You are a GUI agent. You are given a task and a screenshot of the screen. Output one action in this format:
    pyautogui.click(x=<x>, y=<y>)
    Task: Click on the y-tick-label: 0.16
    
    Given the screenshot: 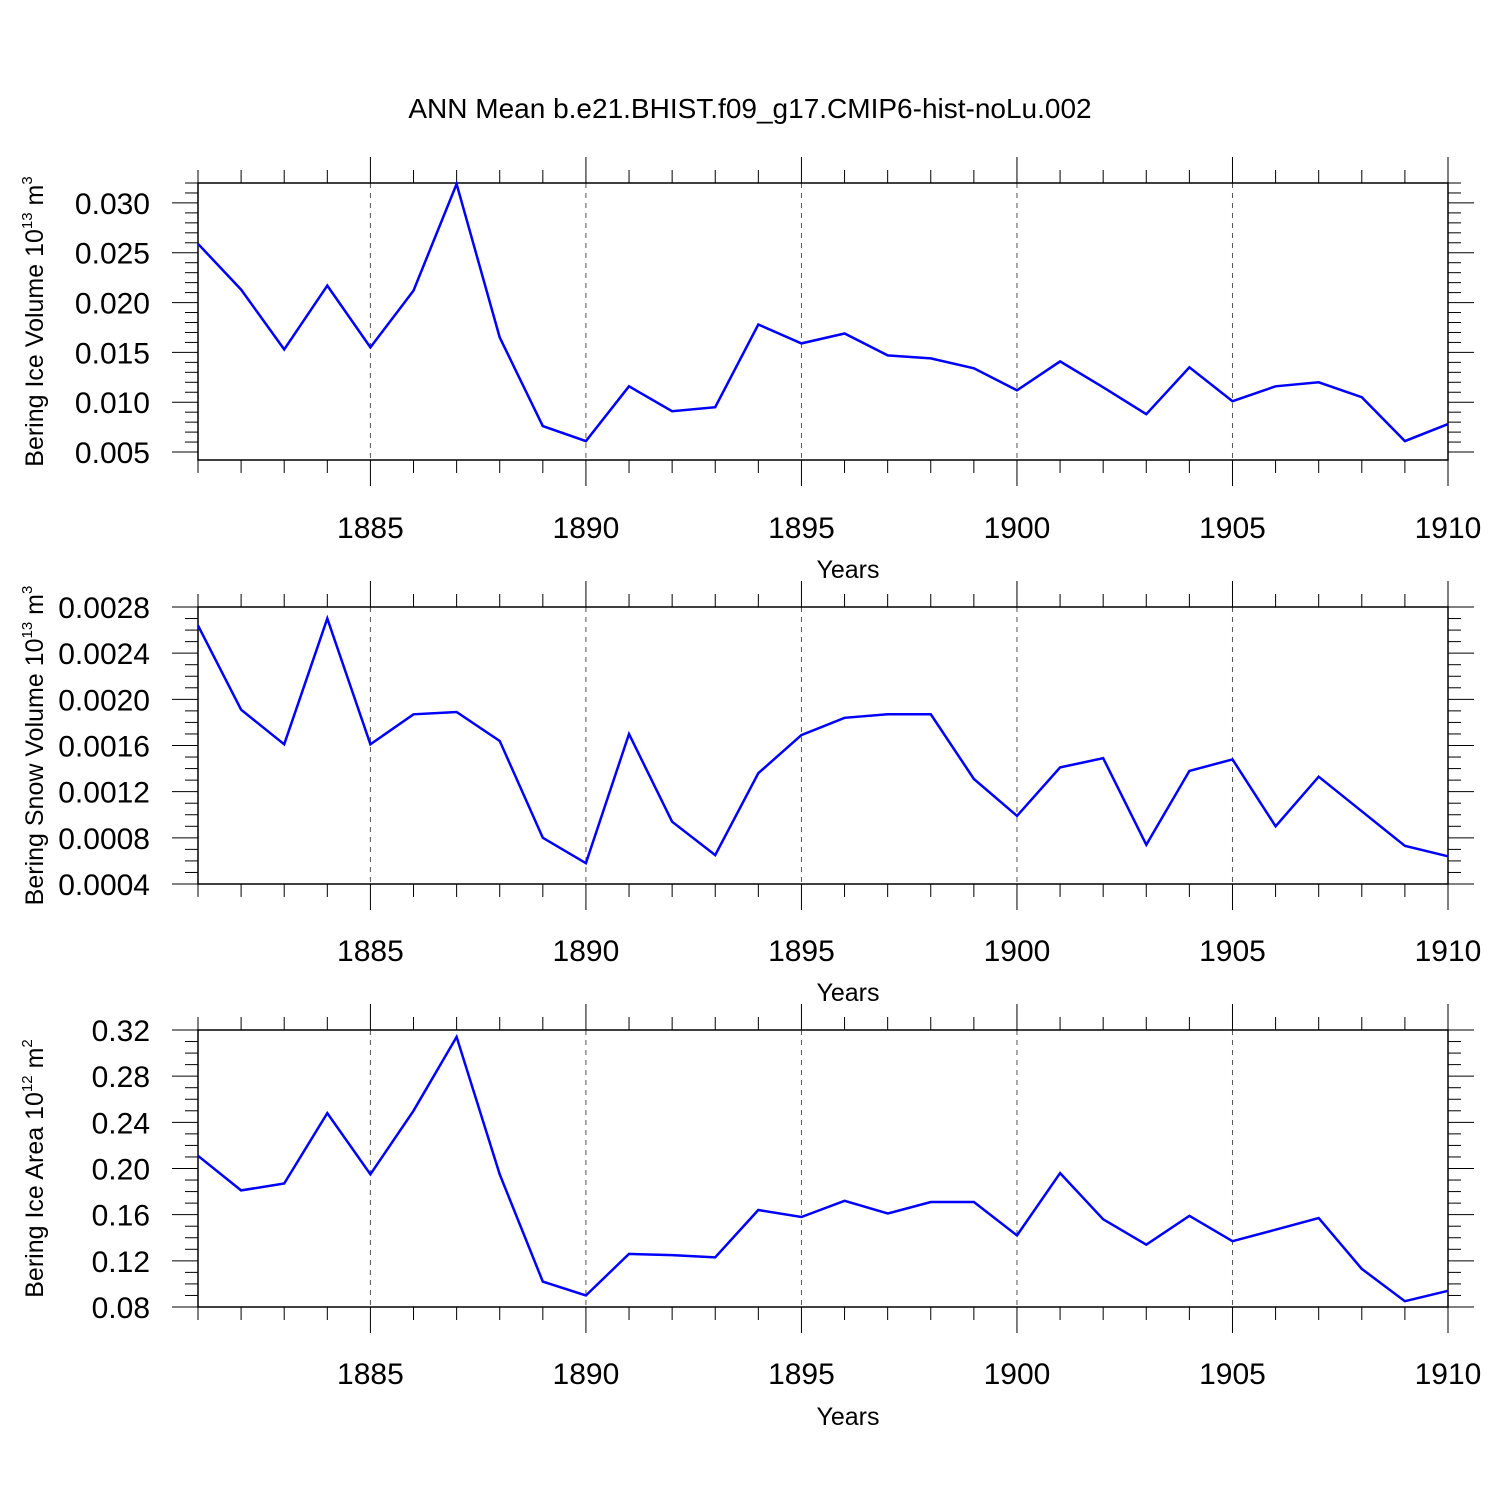 What is the action you would take?
    pyautogui.click(x=121, y=1216)
    